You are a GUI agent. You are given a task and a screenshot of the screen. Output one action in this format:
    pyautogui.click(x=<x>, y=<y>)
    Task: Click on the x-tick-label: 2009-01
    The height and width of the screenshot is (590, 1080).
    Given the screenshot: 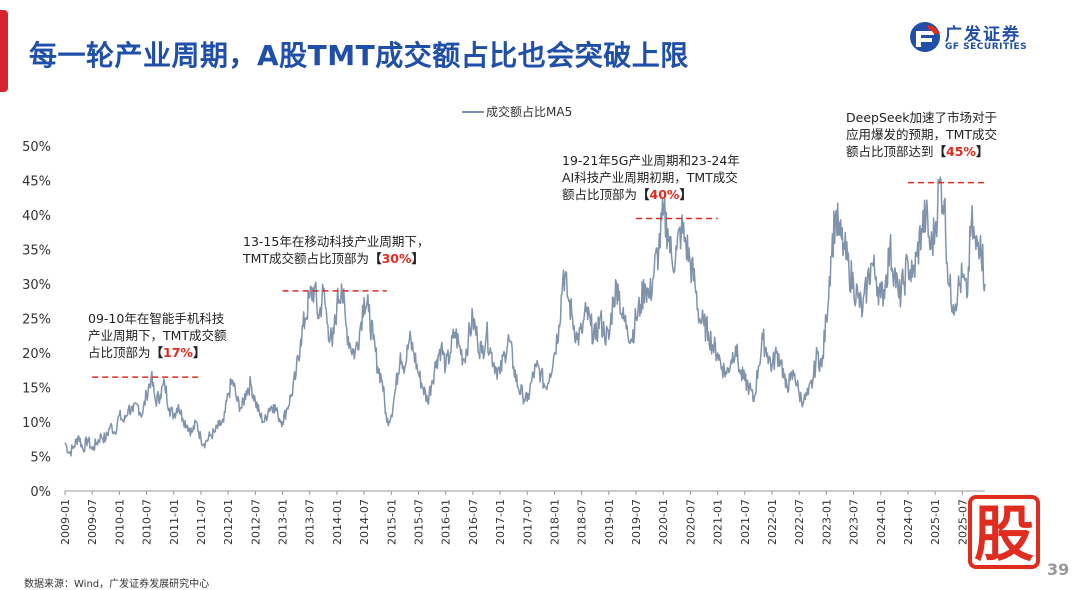 What is the action you would take?
    pyautogui.click(x=65, y=522)
    